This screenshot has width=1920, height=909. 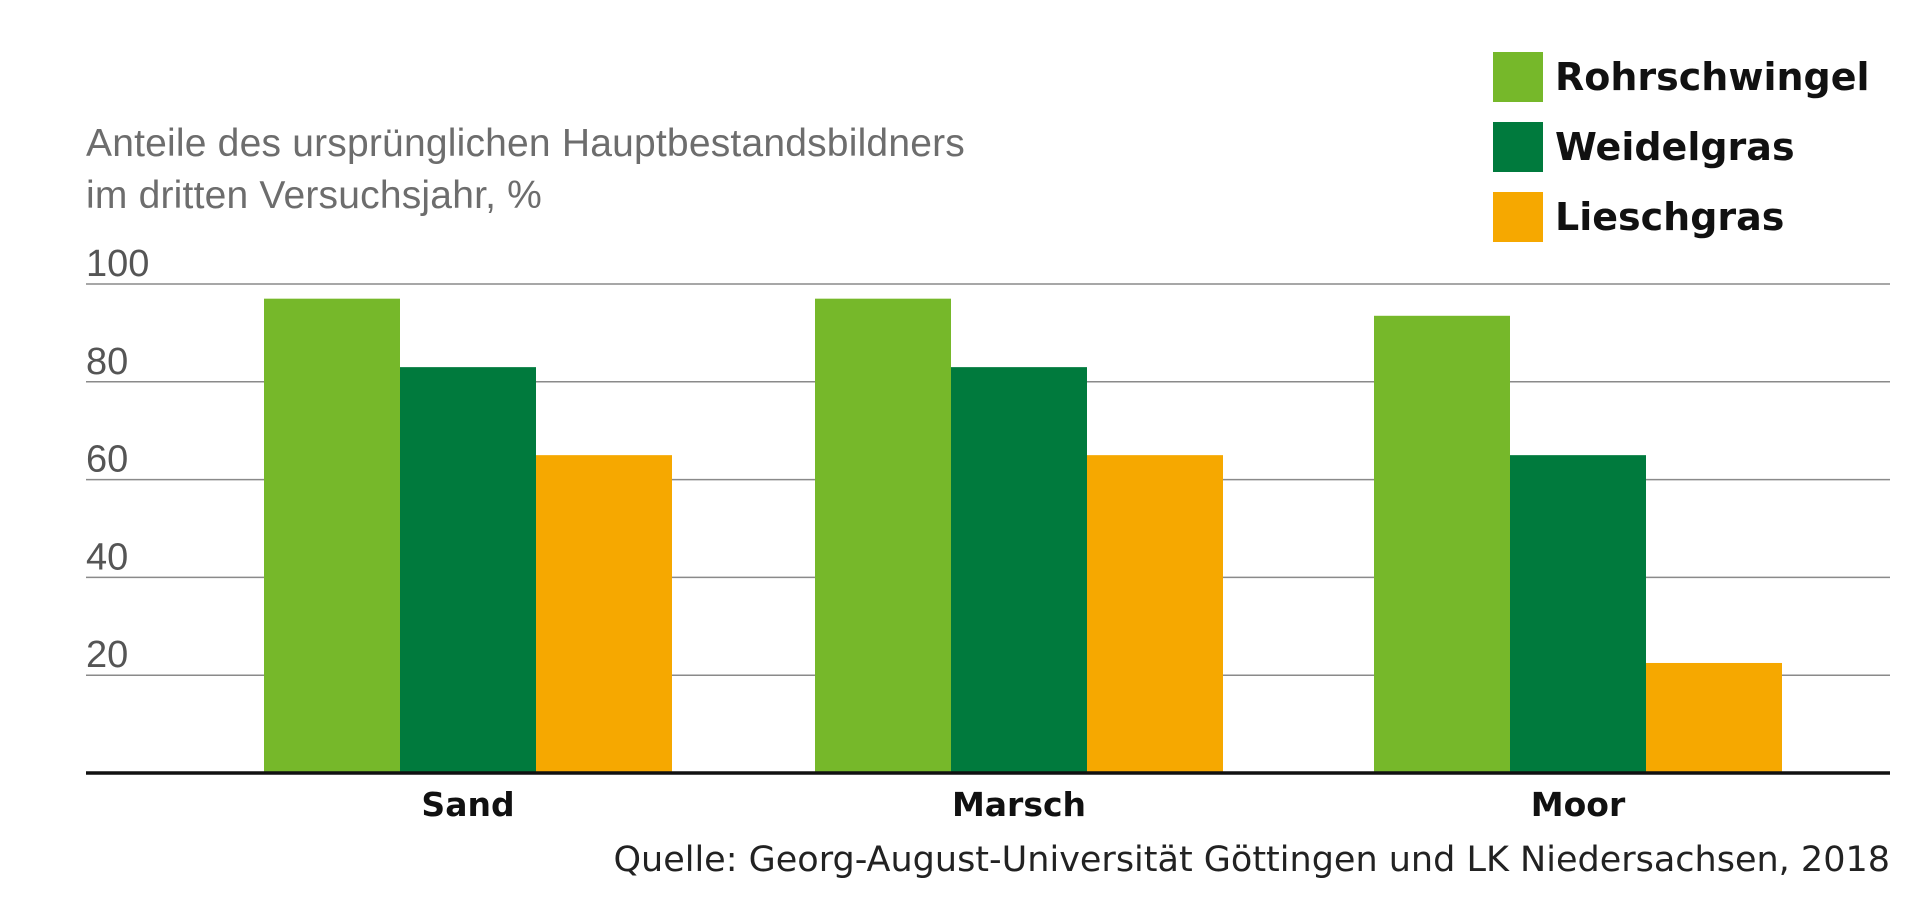 I want to click on y-axis-label-line-2: im dritten Versuchsjahr, %, so click(x=314, y=195).